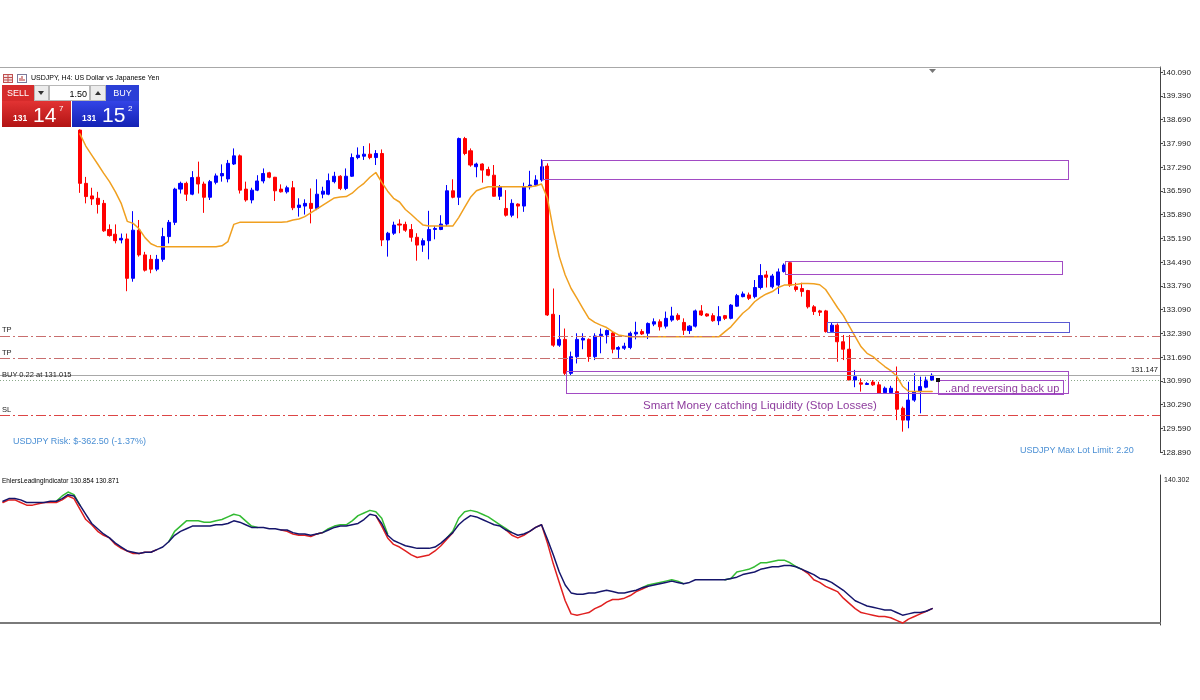 The width and height of the screenshot is (1200, 700). Describe the element at coordinates (122, 93) in the screenshot. I see `buy-button: BUY` at that location.